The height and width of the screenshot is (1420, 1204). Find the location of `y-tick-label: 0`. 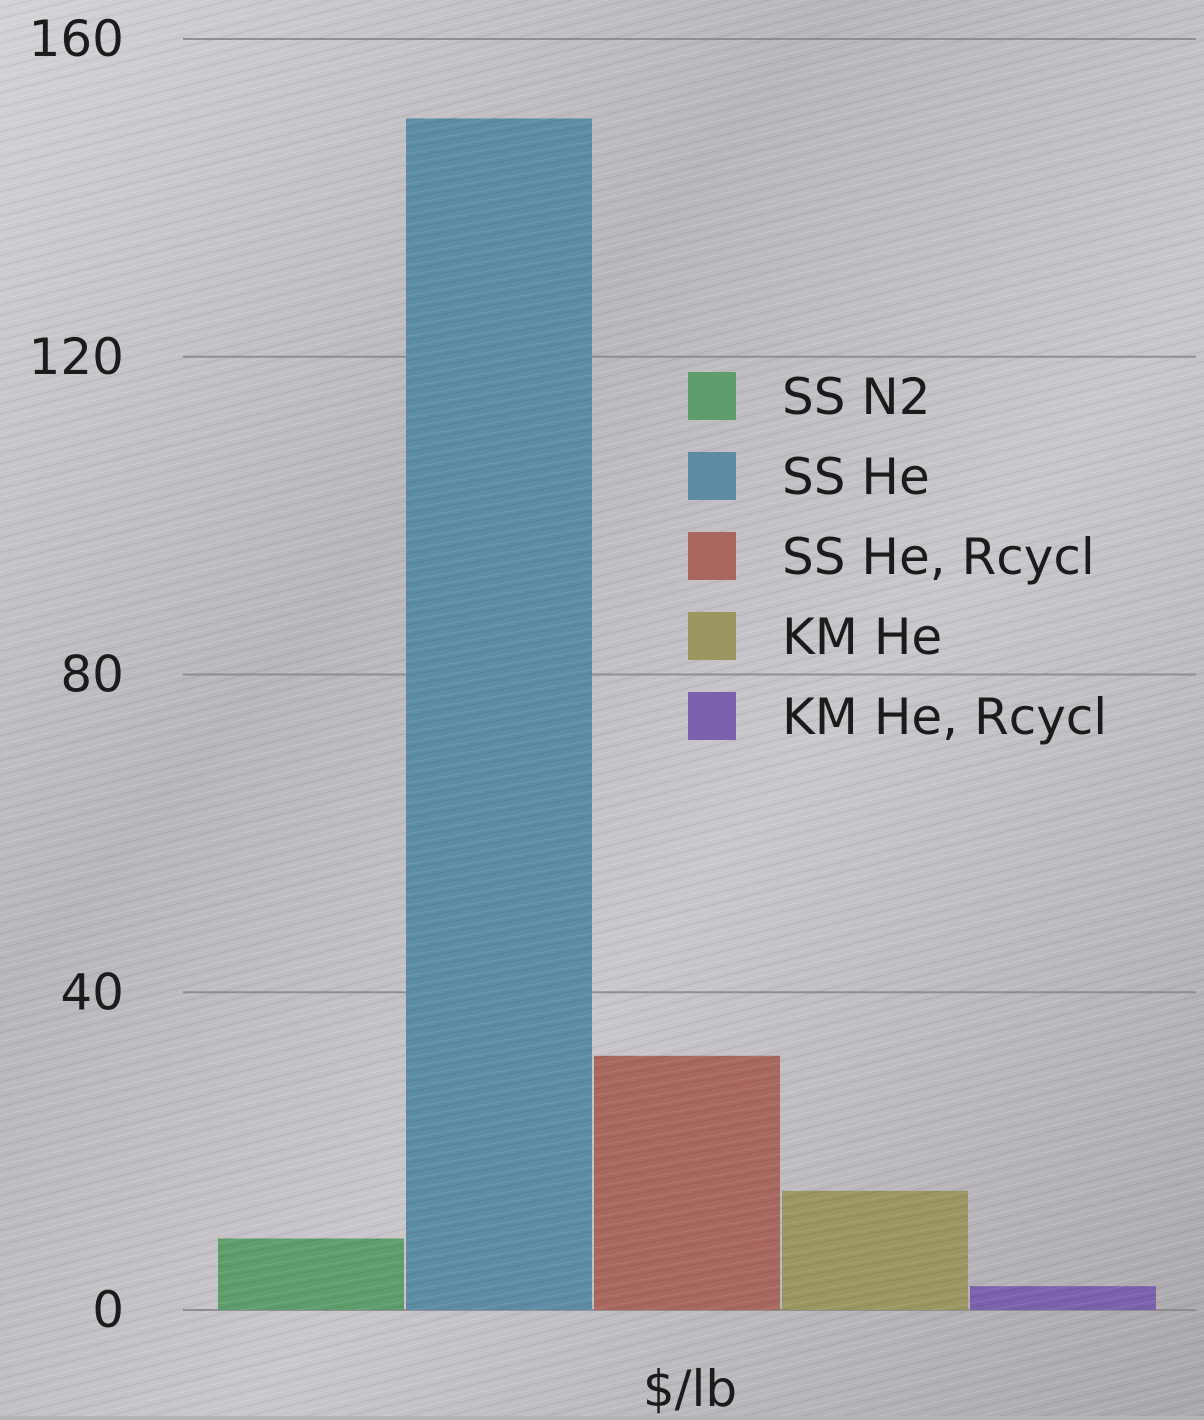

y-tick-label: 0 is located at coordinates (108, 1310).